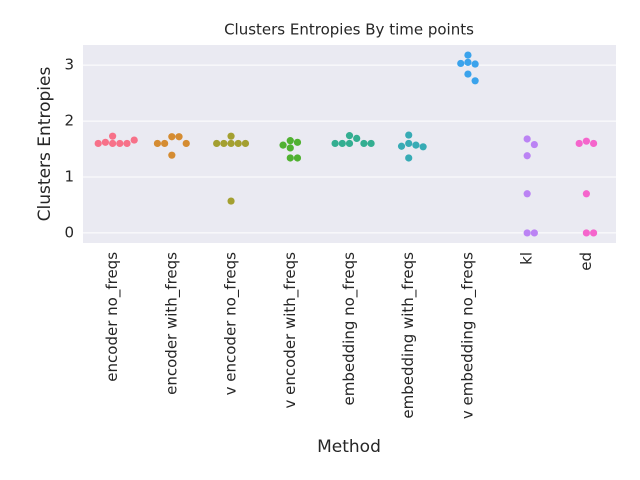 The width and height of the screenshot is (640, 480). What do you see at coordinates (349, 30) in the screenshot?
I see `chart-title: Clusters Entropies By time points` at bounding box center [349, 30].